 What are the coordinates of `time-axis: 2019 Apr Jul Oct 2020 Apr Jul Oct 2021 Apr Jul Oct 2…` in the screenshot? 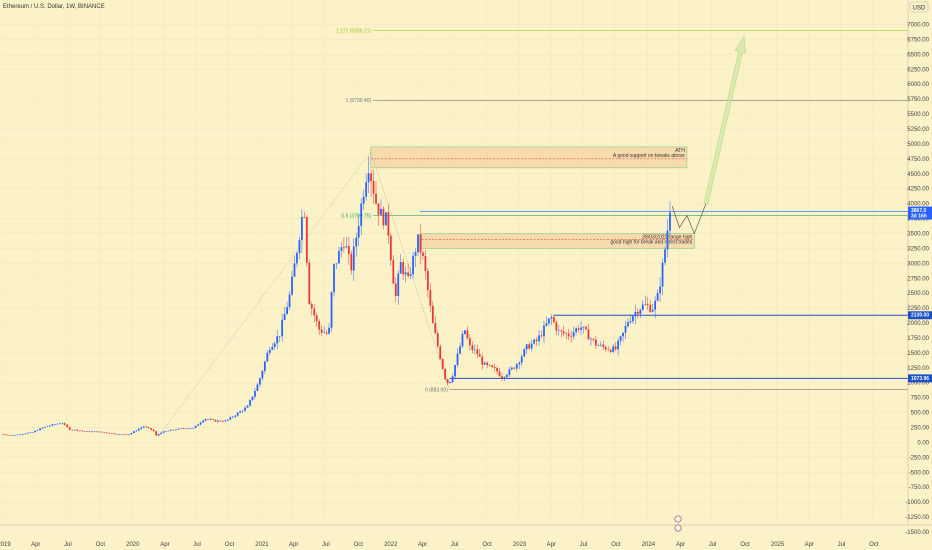 It's located at (466, 536).